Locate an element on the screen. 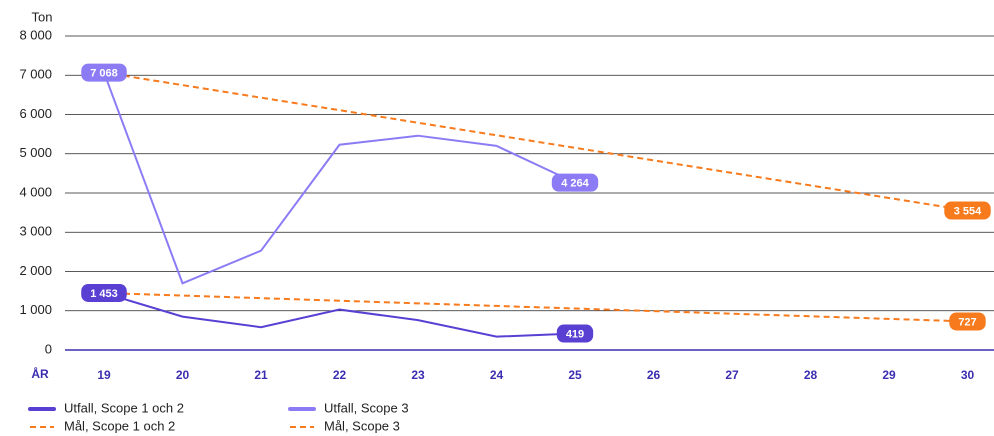  value-label-text: 4 264 is located at coordinates (575, 184).